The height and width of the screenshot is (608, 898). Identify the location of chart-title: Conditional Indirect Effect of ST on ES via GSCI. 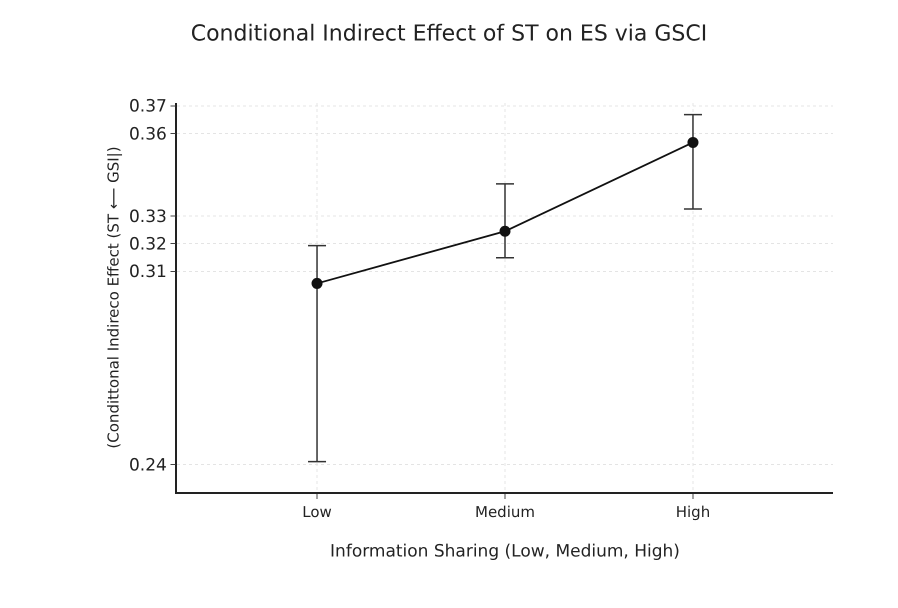
(449, 34).